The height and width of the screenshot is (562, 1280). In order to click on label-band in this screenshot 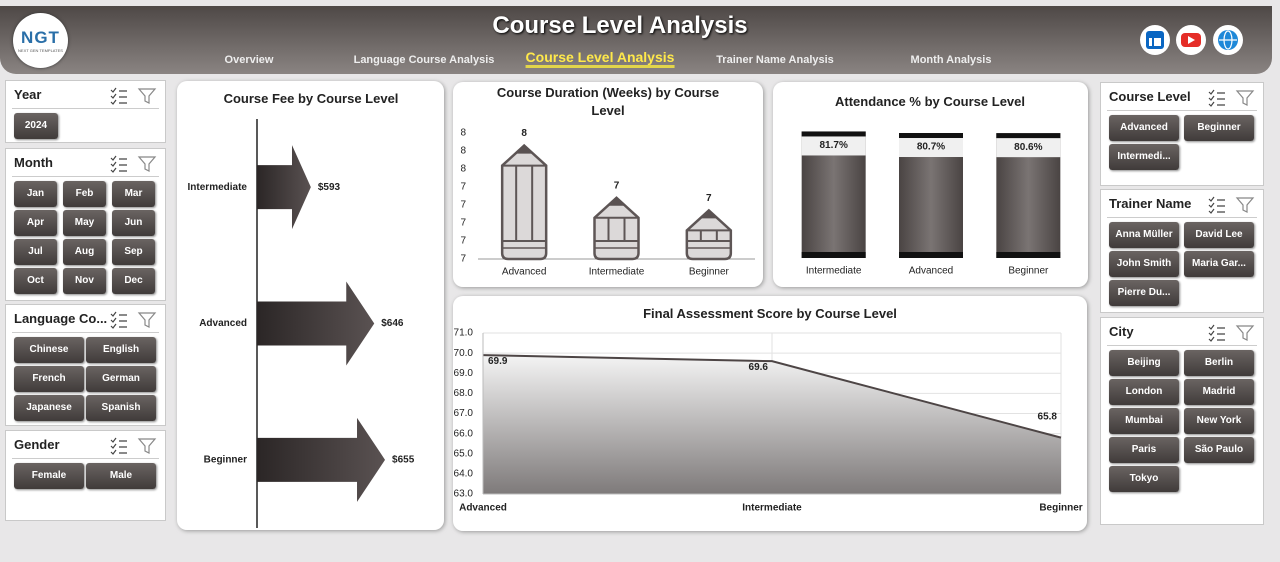, I will do `click(833, 146)`.